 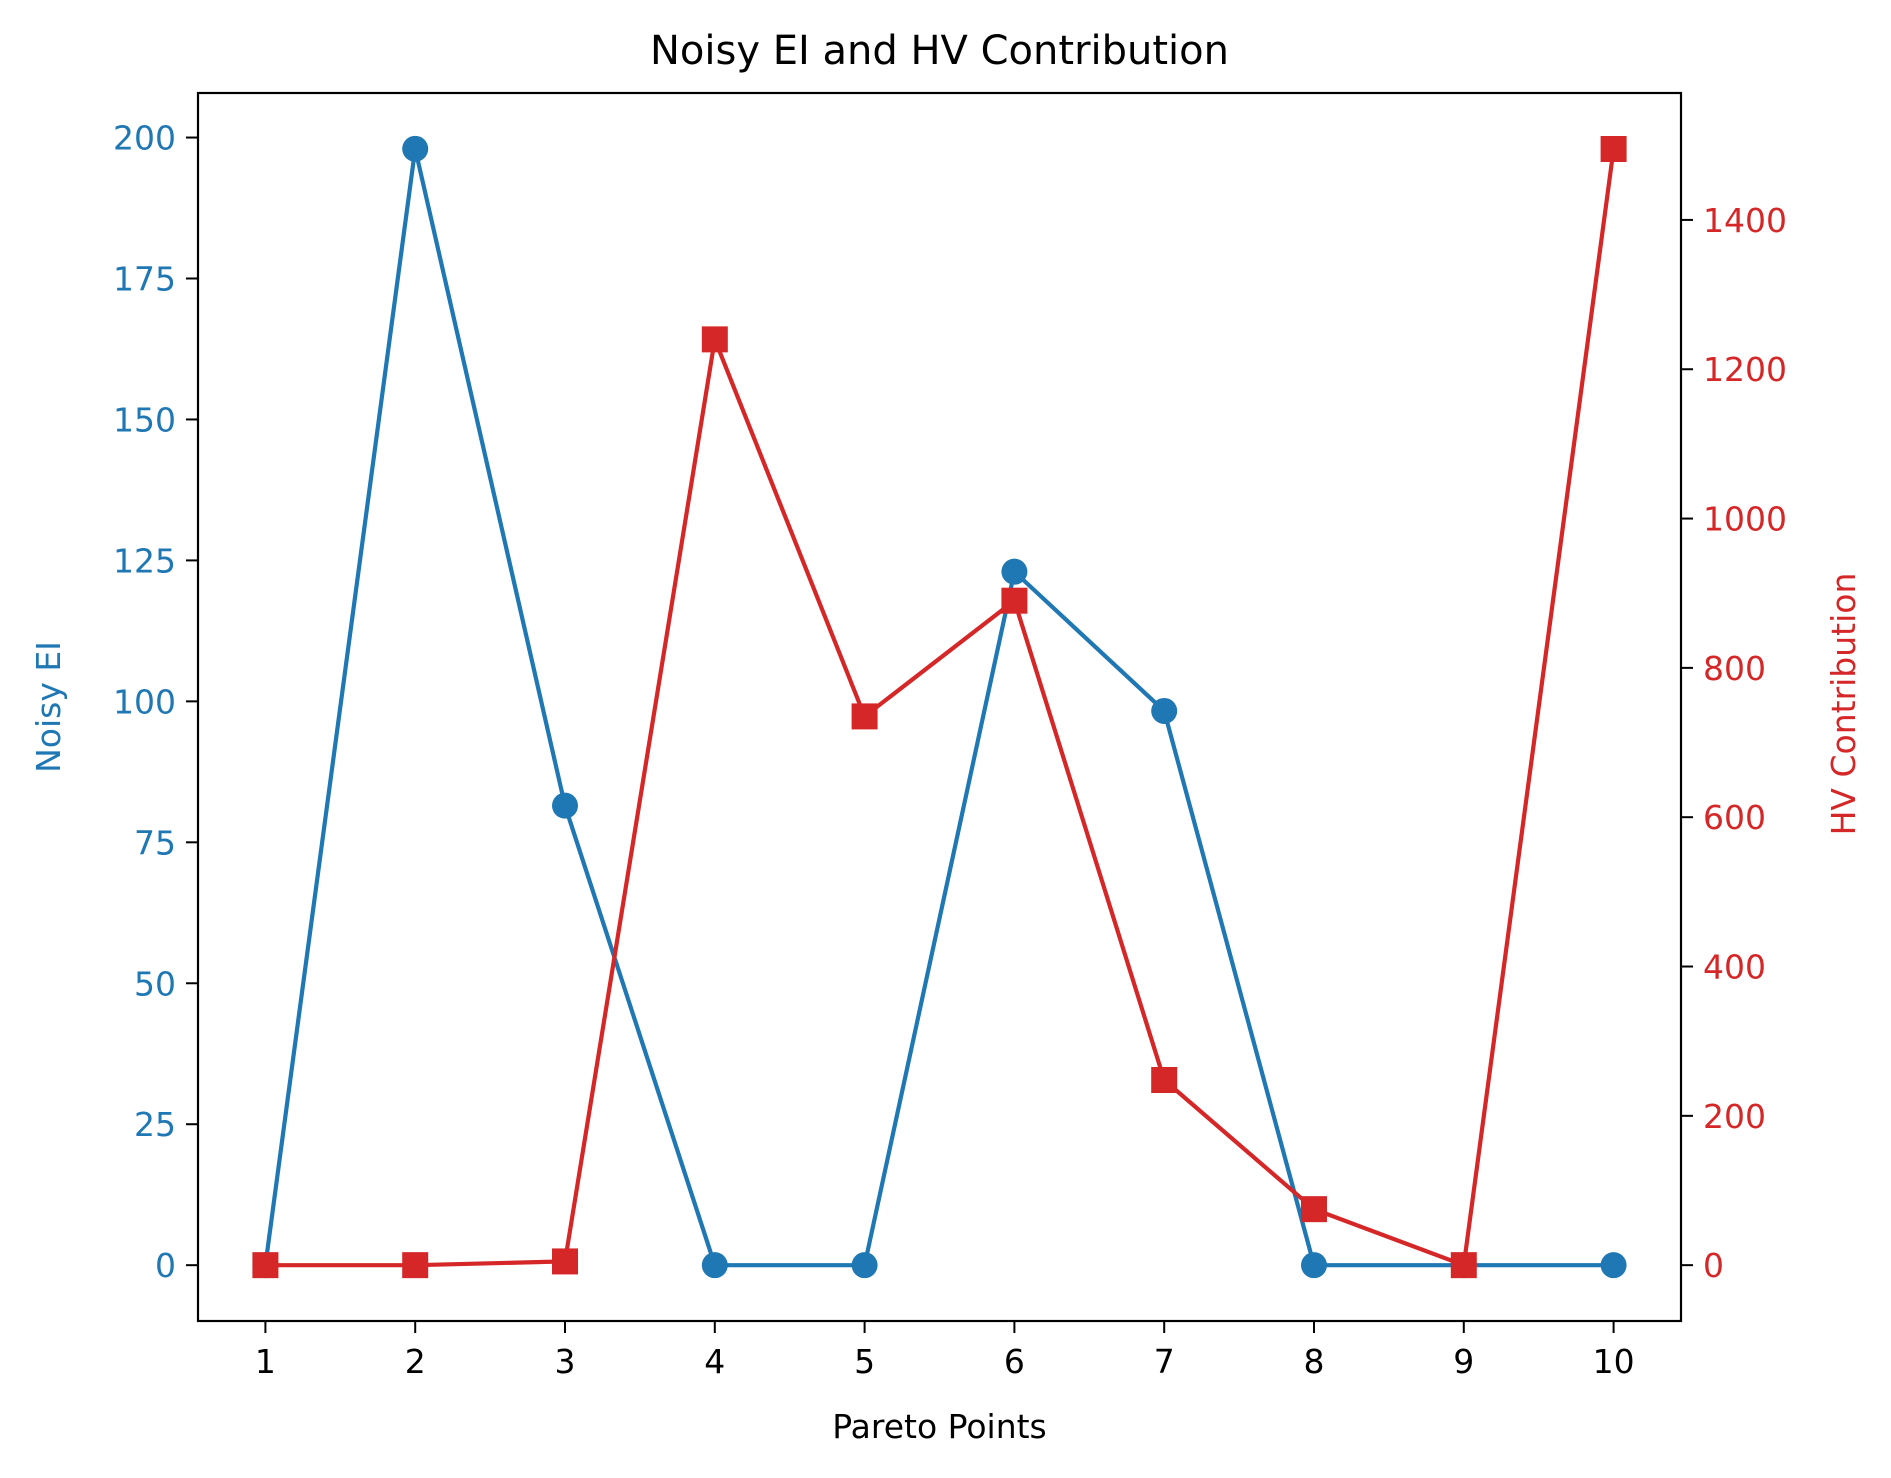 I want to click on right-y-tick-label: 600, so click(x=1734, y=817).